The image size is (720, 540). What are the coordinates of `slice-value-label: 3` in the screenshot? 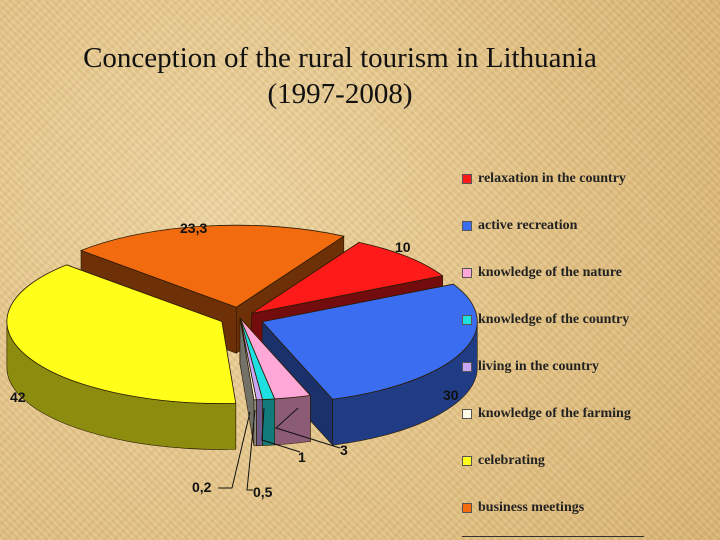 It's located at (344, 450).